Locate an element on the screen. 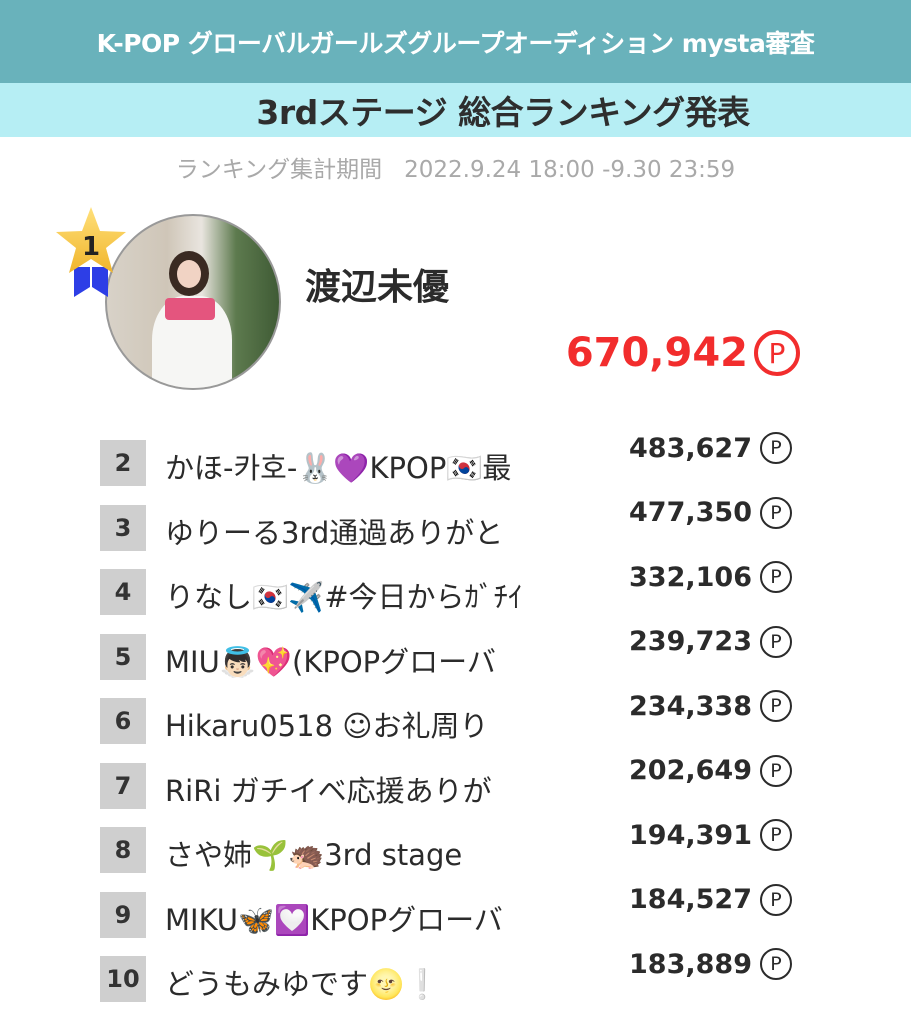 Image resolution: width=911 pixels, height=1024 pixels. ranking-row: 5 MIU👼🏻💖(KPOPグローバ 239,723 P is located at coordinates (450, 652).